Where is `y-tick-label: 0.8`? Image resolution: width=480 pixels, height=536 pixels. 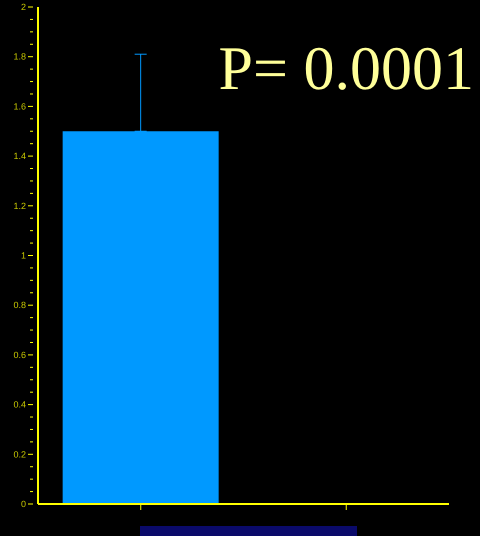
y-tick-label: 0.8 is located at coordinates (19, 305).